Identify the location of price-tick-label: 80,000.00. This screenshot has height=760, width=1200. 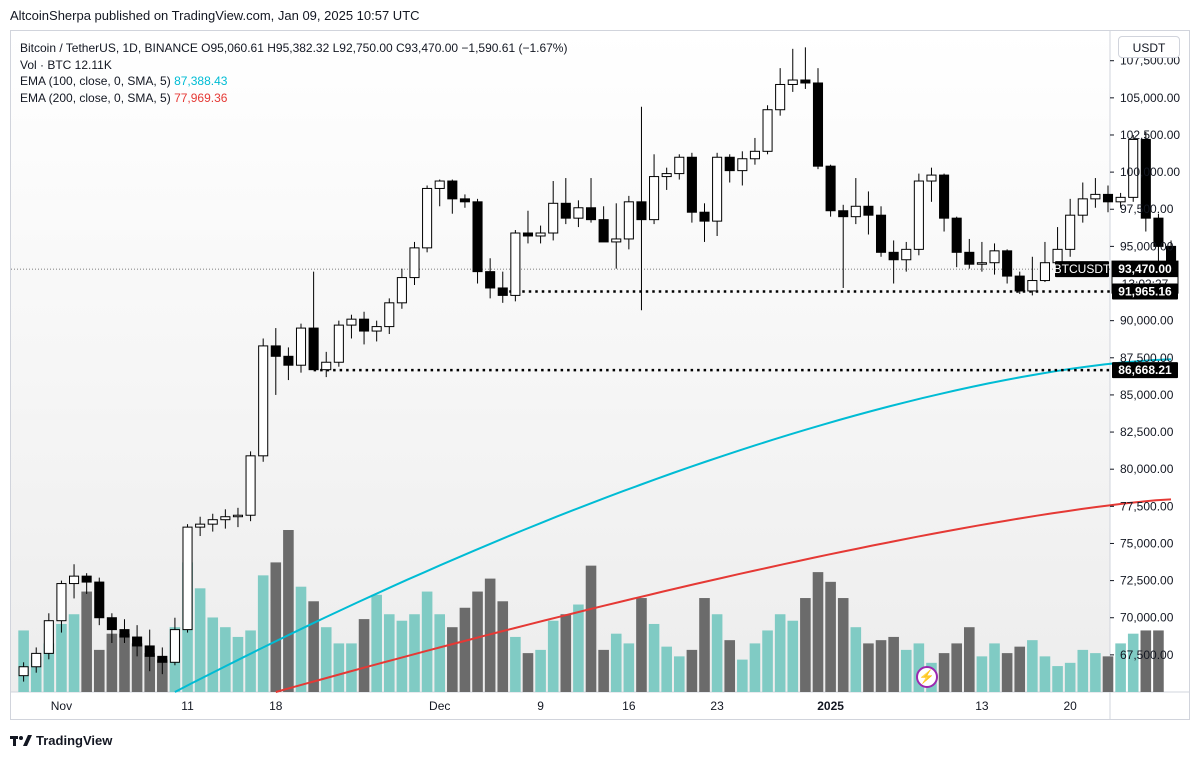
(1147, 469).